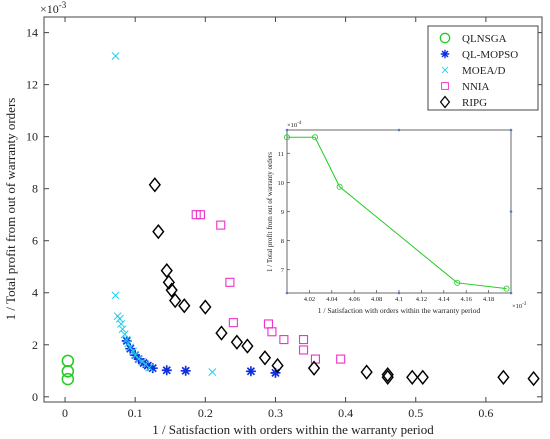 Image resolution: width=550 pixels, height=439 pixels. I want to click on inset-series, so click(396, 213).